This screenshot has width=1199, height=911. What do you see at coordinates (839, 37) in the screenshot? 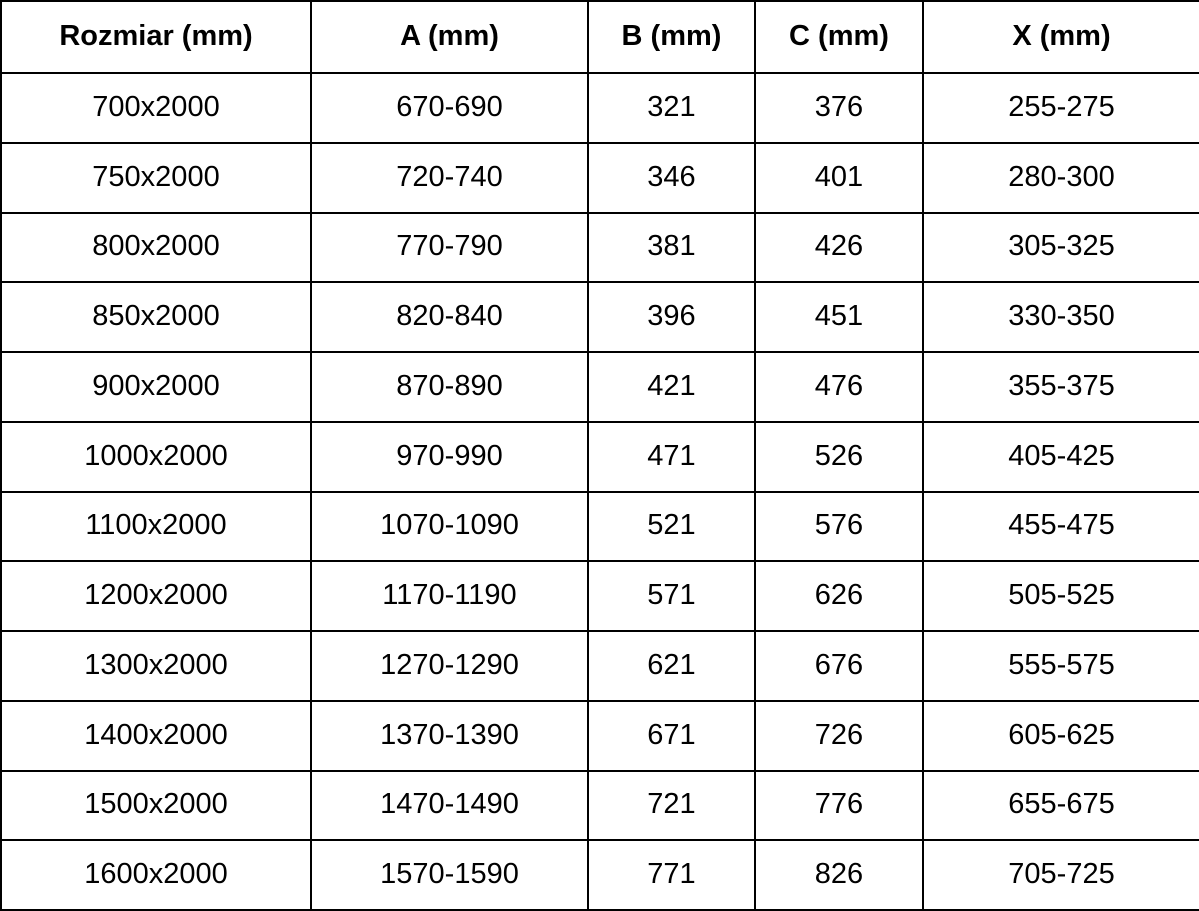
I see `column-header-c: C (mm)` at bounding box center [839, 37].